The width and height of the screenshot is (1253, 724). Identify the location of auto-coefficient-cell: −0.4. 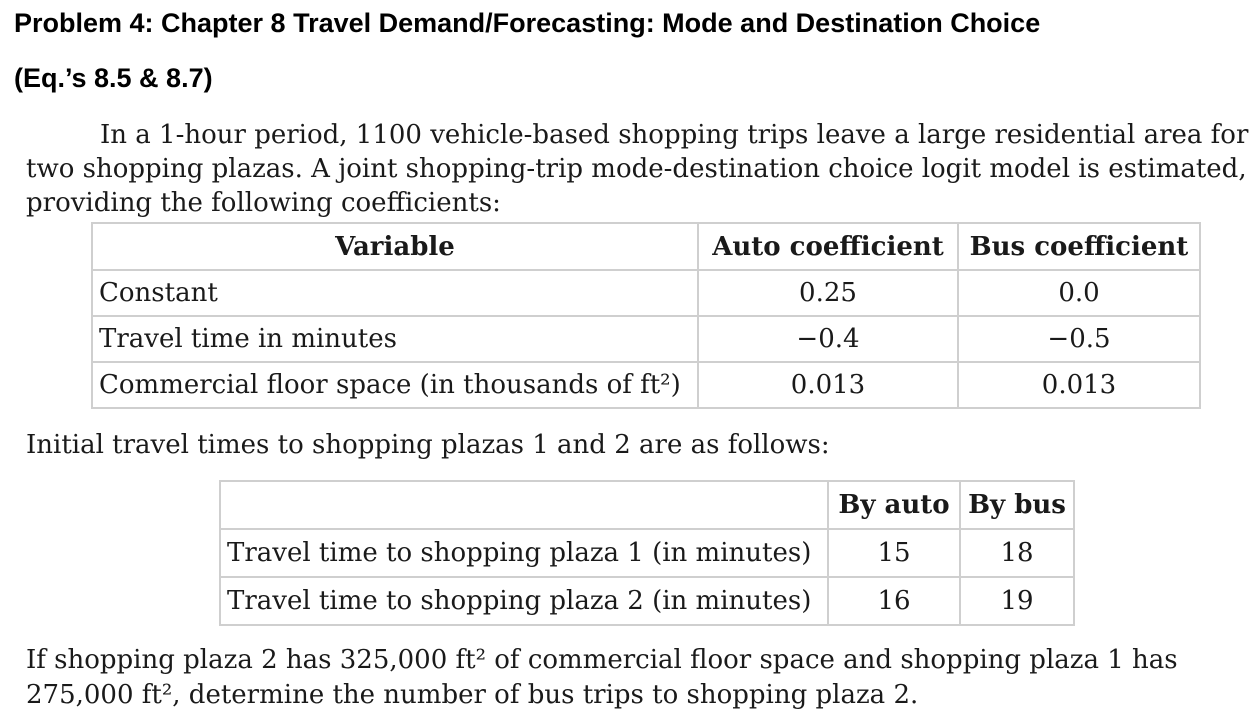
(828, 339).